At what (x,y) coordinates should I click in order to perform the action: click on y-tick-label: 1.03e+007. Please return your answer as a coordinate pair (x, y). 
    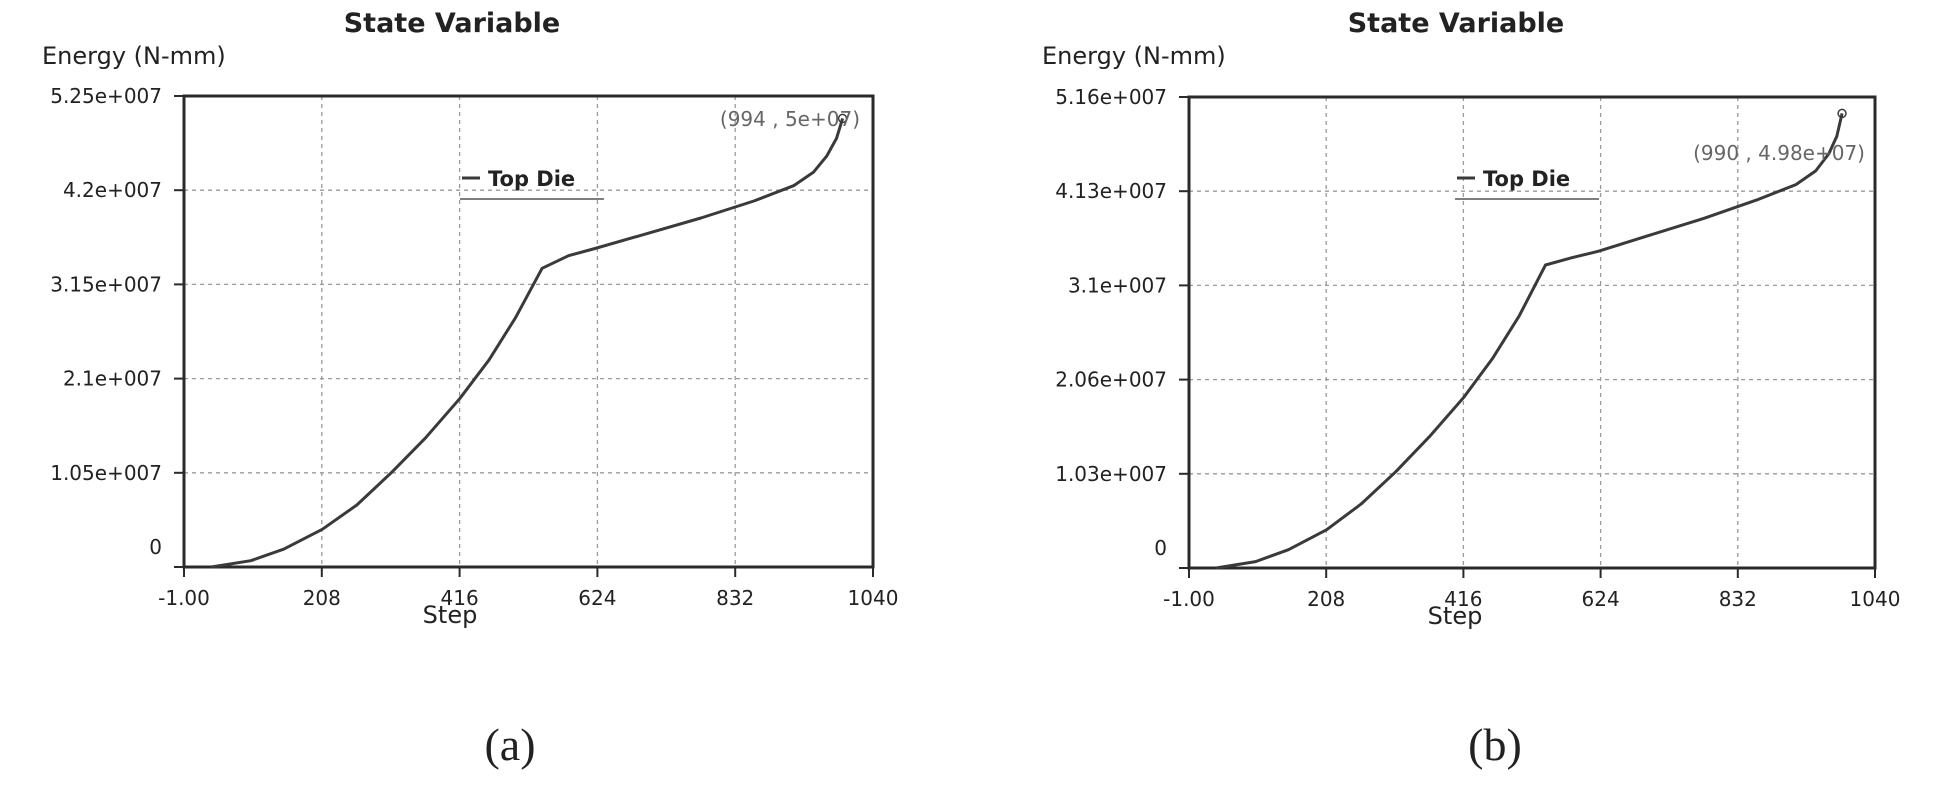
    Looking at the image, I should click on (1111, 474).